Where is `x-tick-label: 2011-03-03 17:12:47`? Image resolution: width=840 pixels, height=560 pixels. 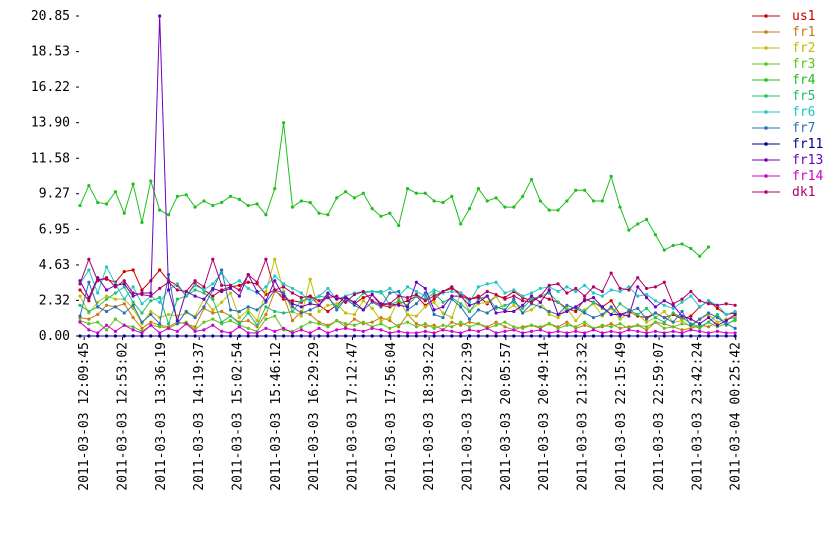
x-tick-label: 2011-03-03 17:12:47 is located at coordinates (352, 416).